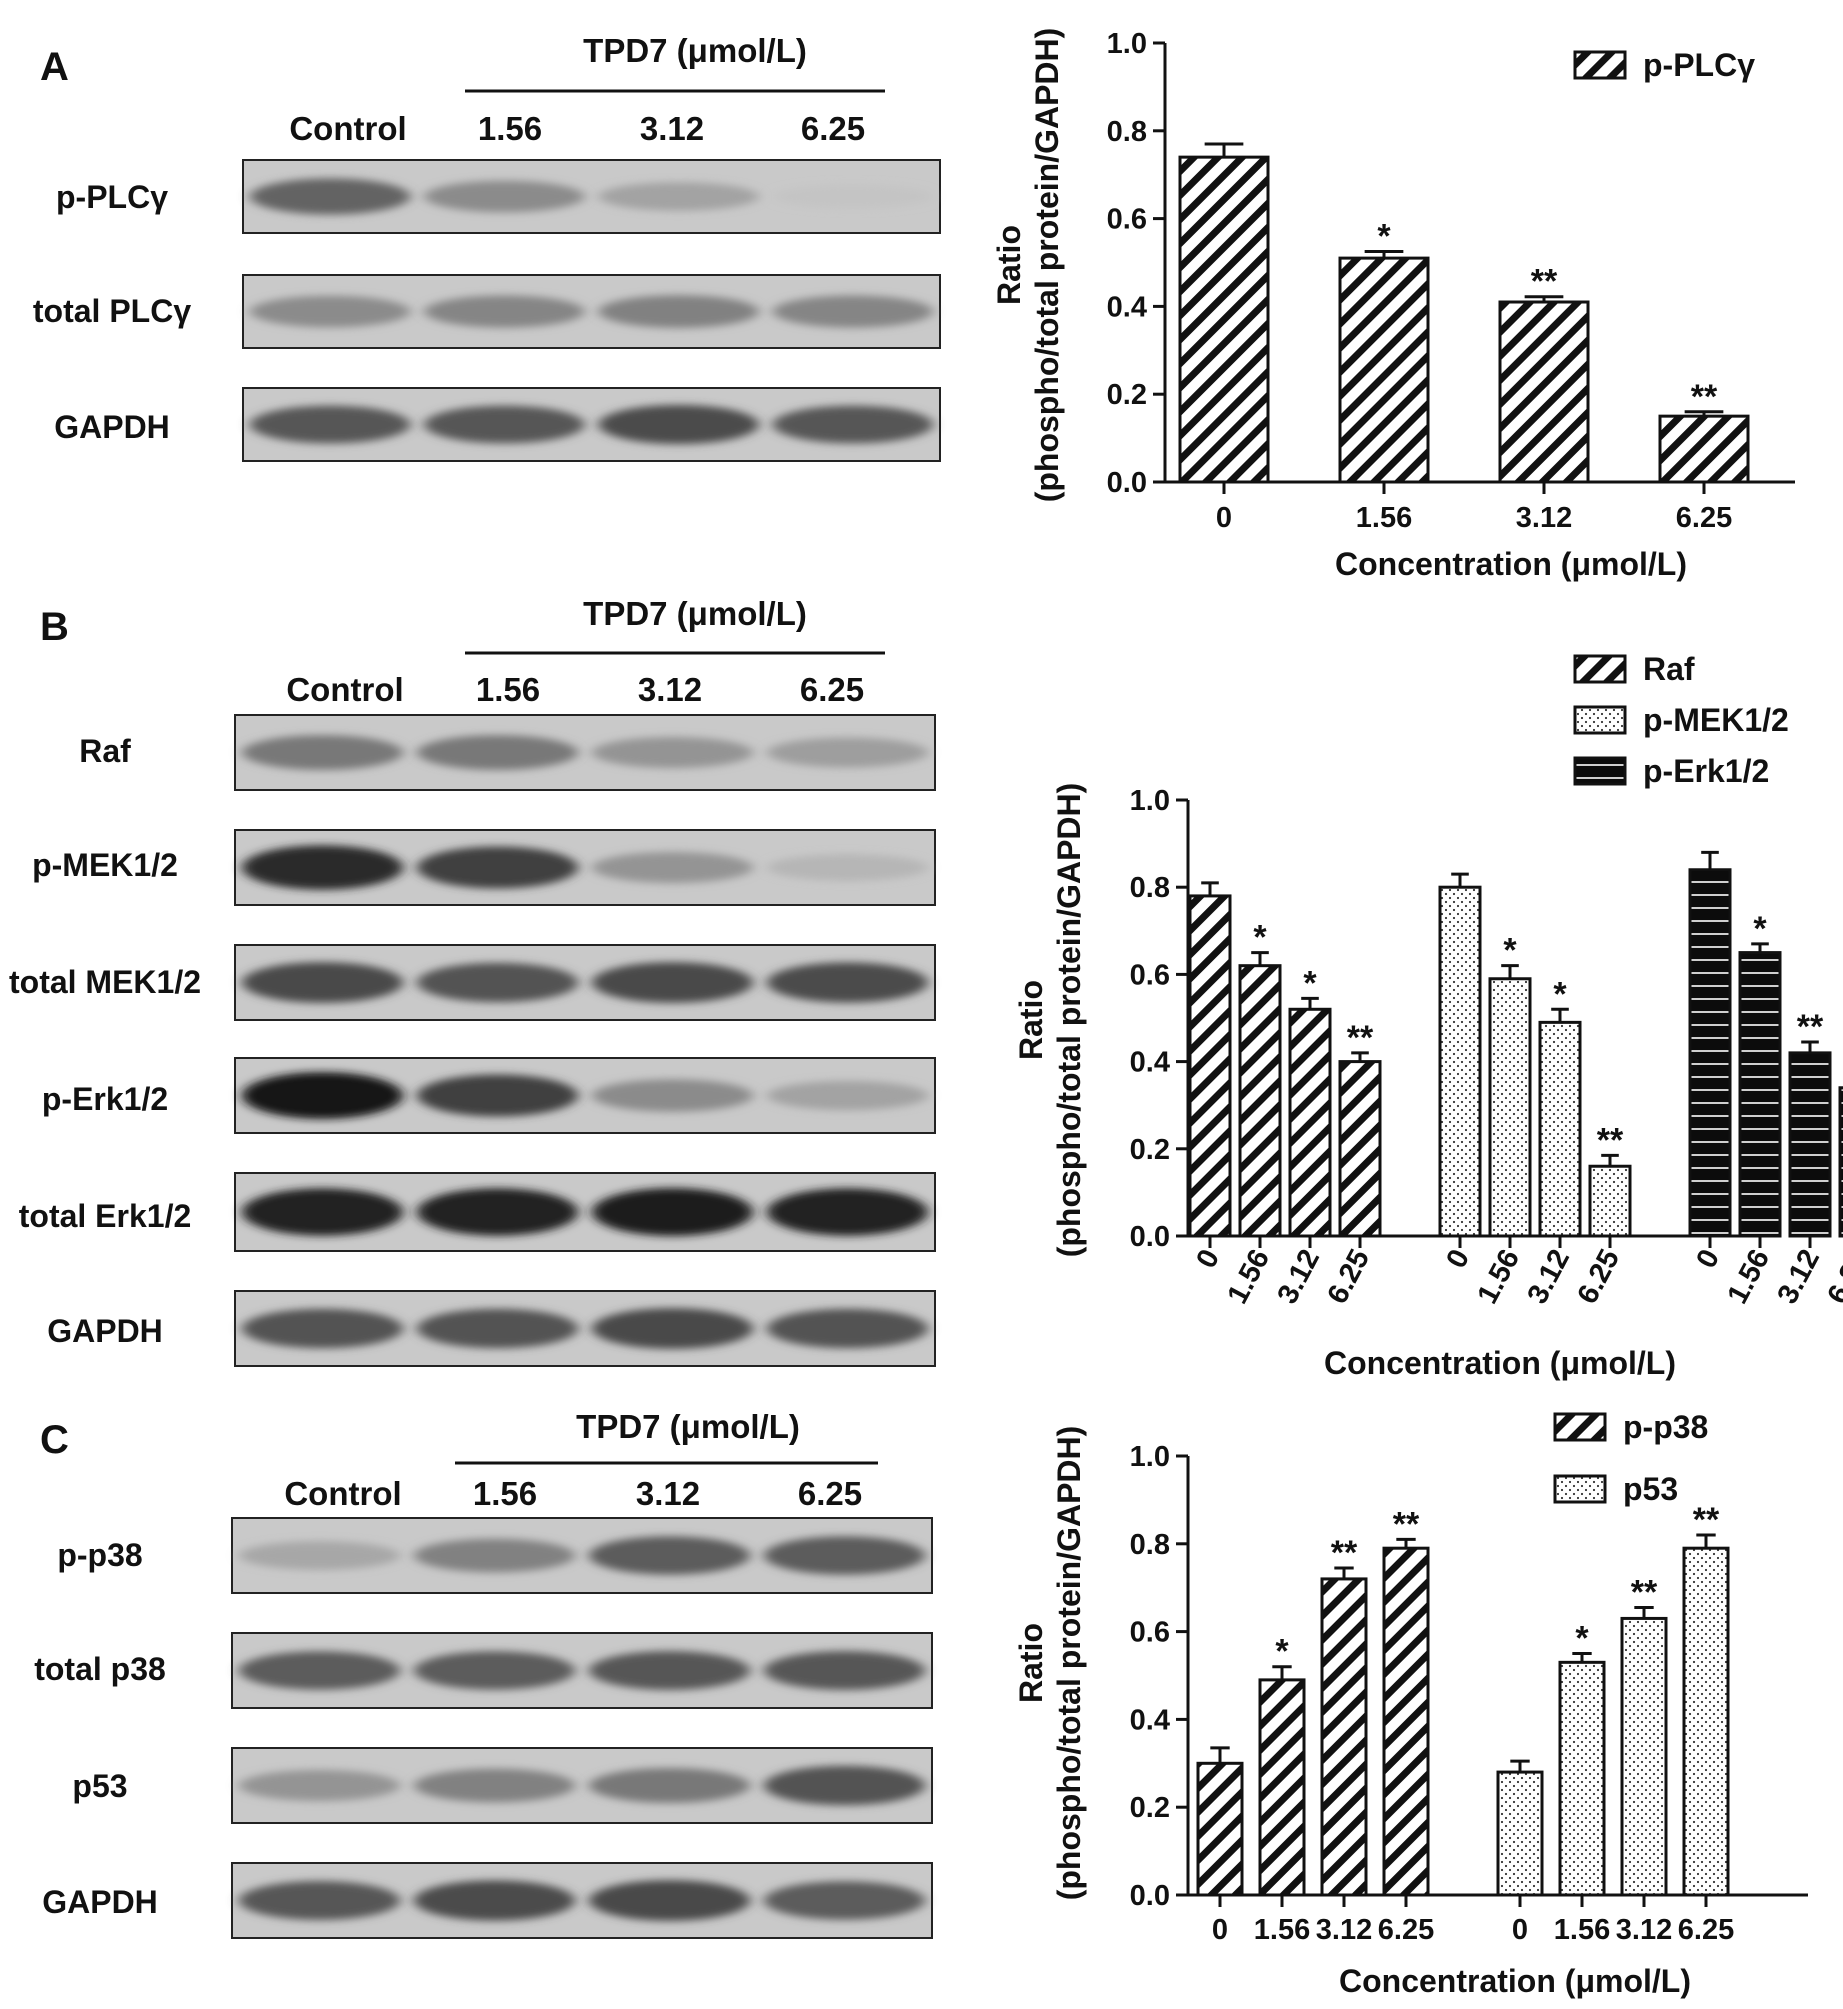 The height and width of the screenshot is (2009, 1843). I want to click on x-tick-label: 6.25, so click(1406, 1930).